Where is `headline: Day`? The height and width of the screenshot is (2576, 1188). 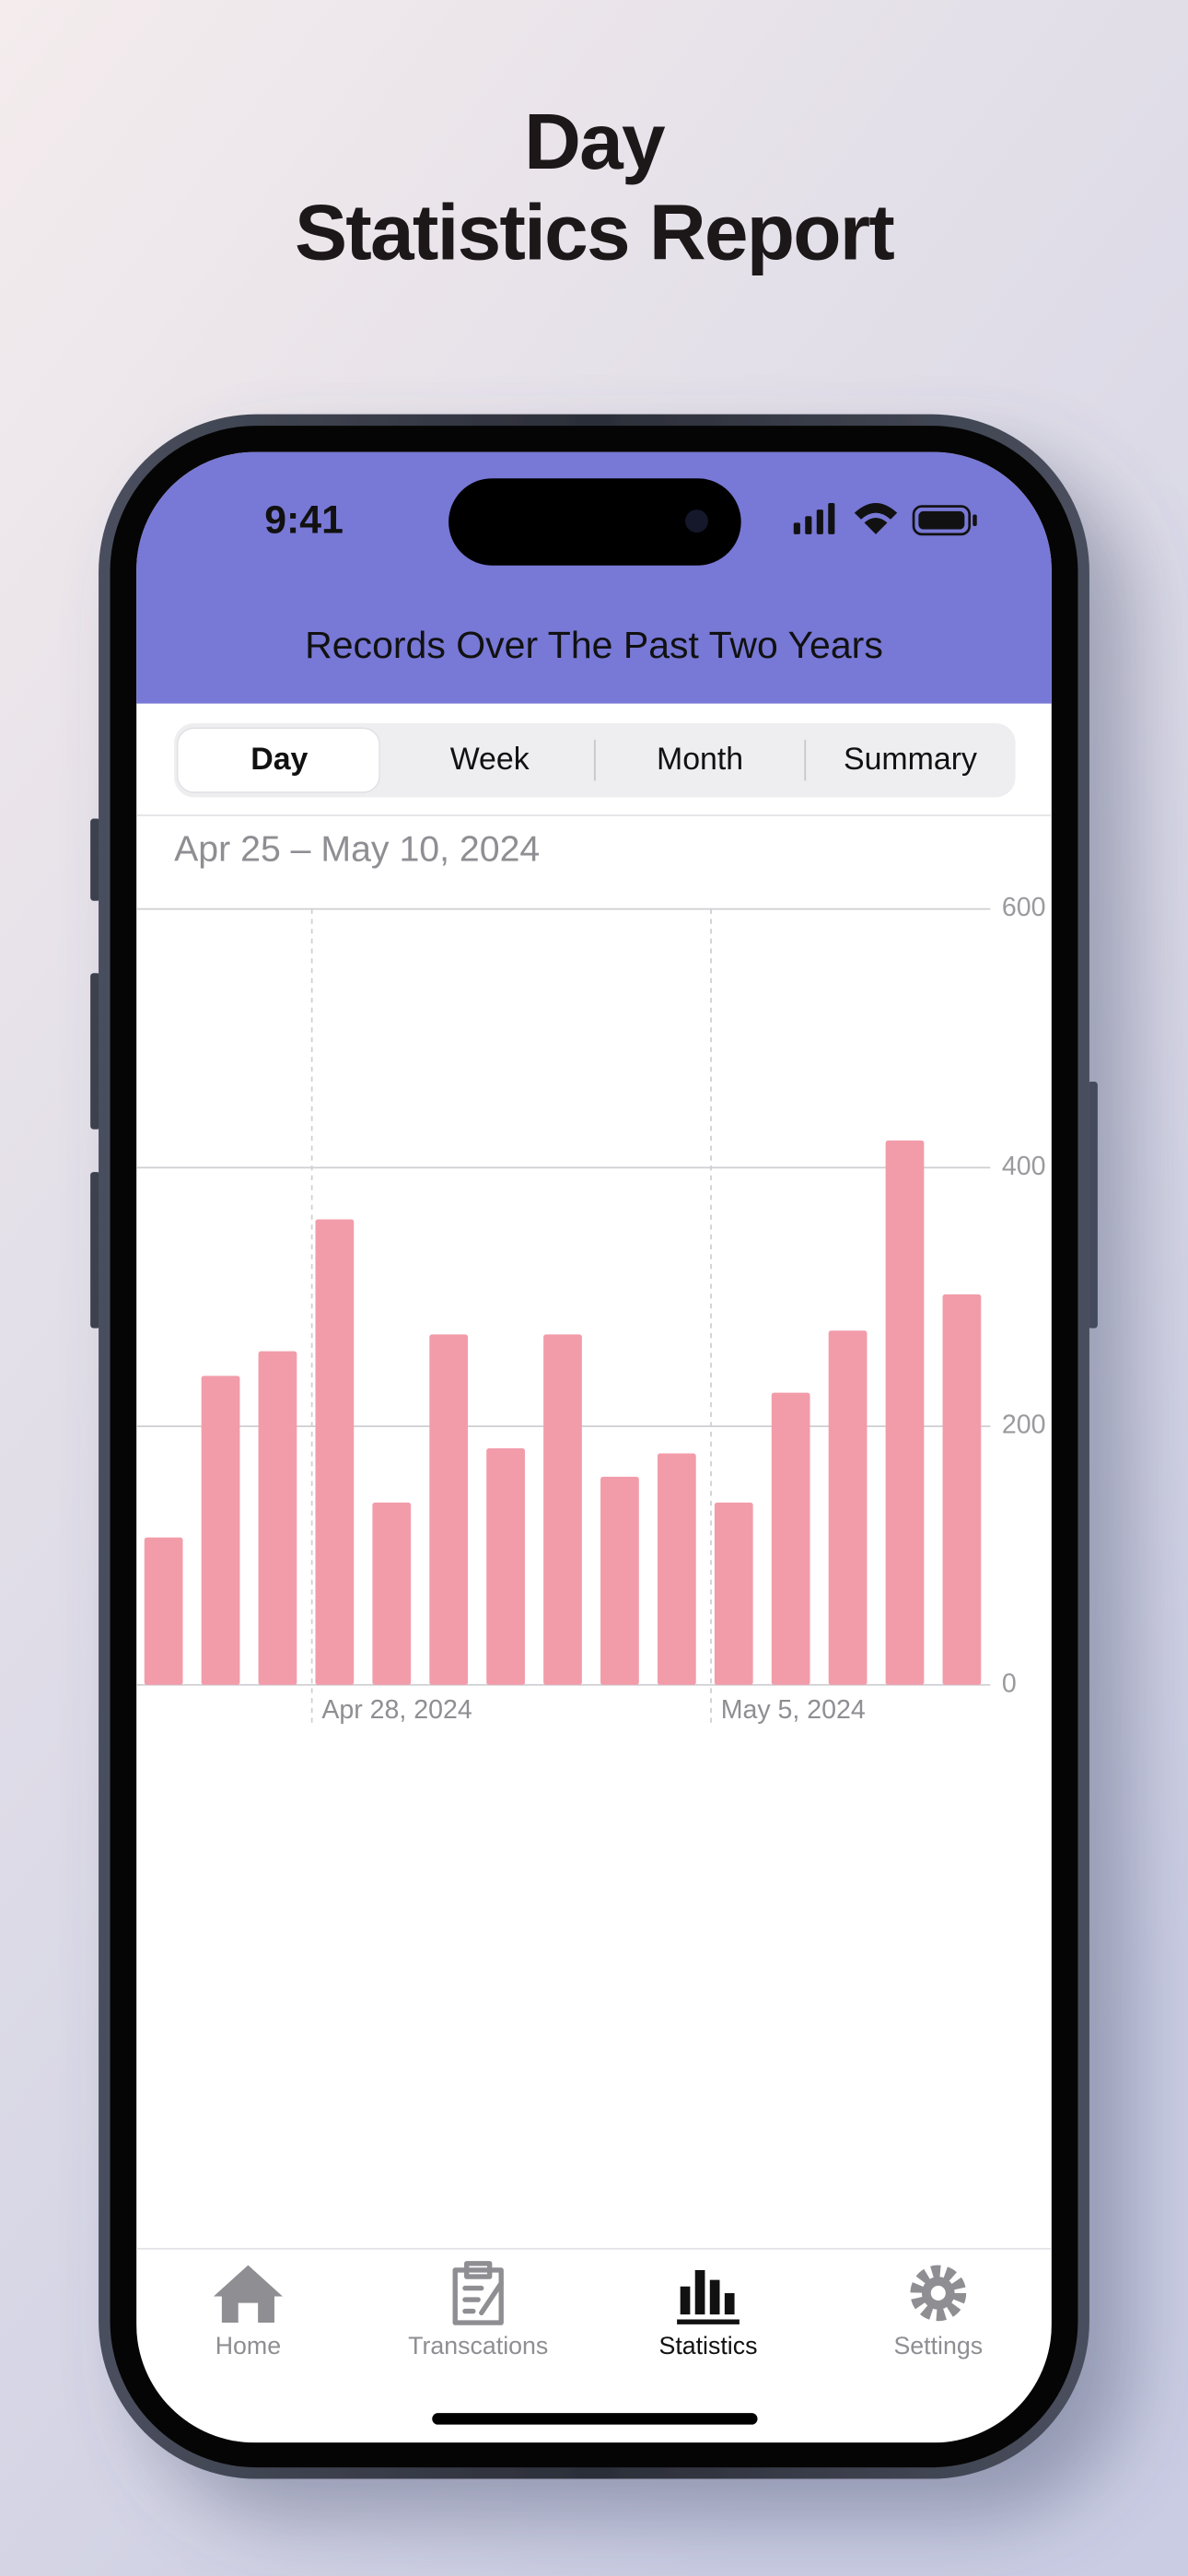 headline: Day is located at coordinates (595, 142).